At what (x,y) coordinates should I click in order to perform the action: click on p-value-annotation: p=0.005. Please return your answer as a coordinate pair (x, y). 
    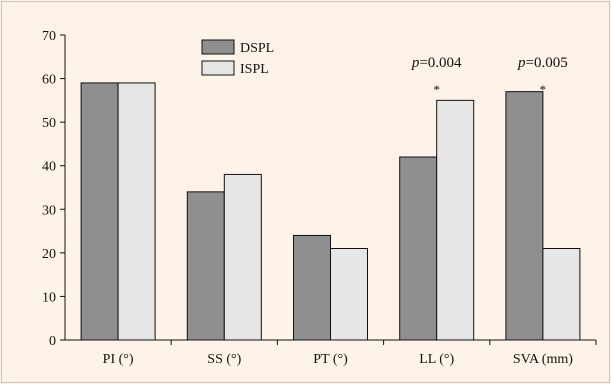
    Looking at the image, I should click on (542, 63).